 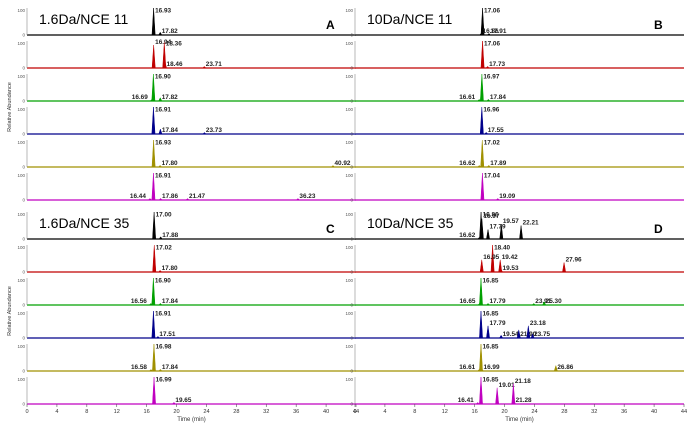 I want to click on ytick-label-B-0-zero: 0, so click(x=351, y=35).